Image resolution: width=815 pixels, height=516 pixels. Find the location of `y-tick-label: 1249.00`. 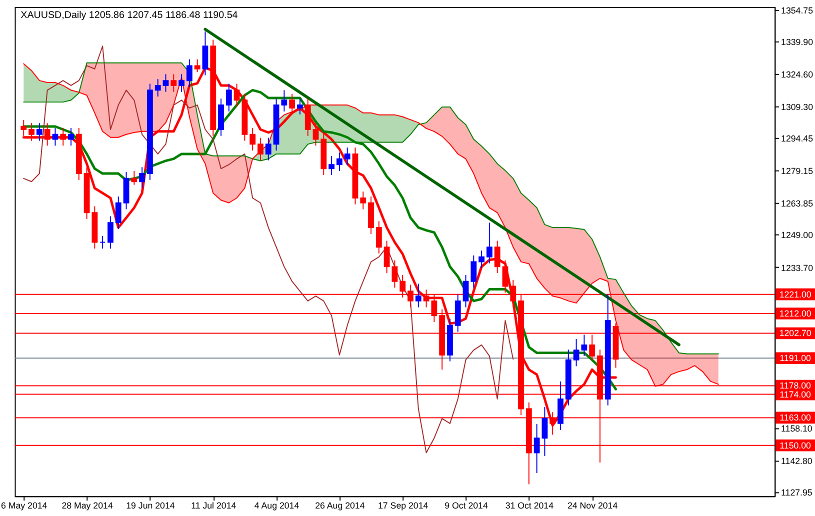

y-tick-label: 1249.00 is located at coordinates (797, 235).